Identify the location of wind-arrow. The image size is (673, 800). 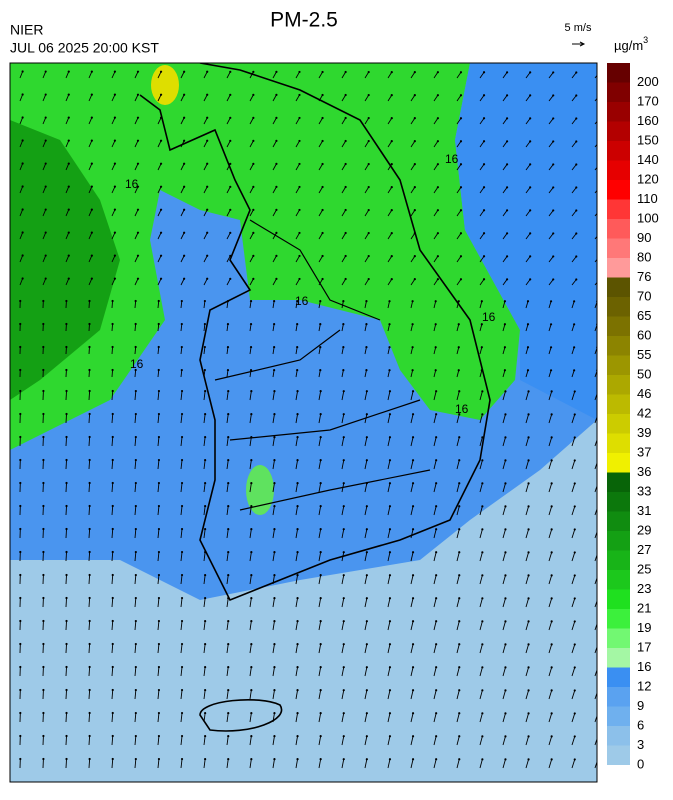
(66, 671).